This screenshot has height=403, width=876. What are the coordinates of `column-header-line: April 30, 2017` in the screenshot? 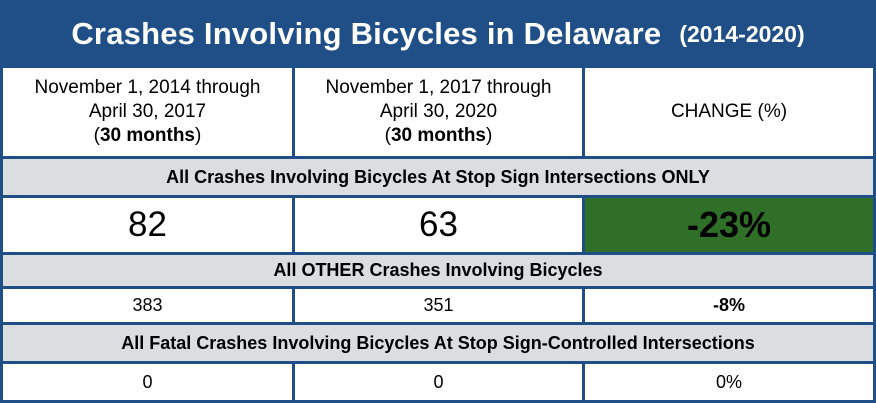 It's located at (147, 111).